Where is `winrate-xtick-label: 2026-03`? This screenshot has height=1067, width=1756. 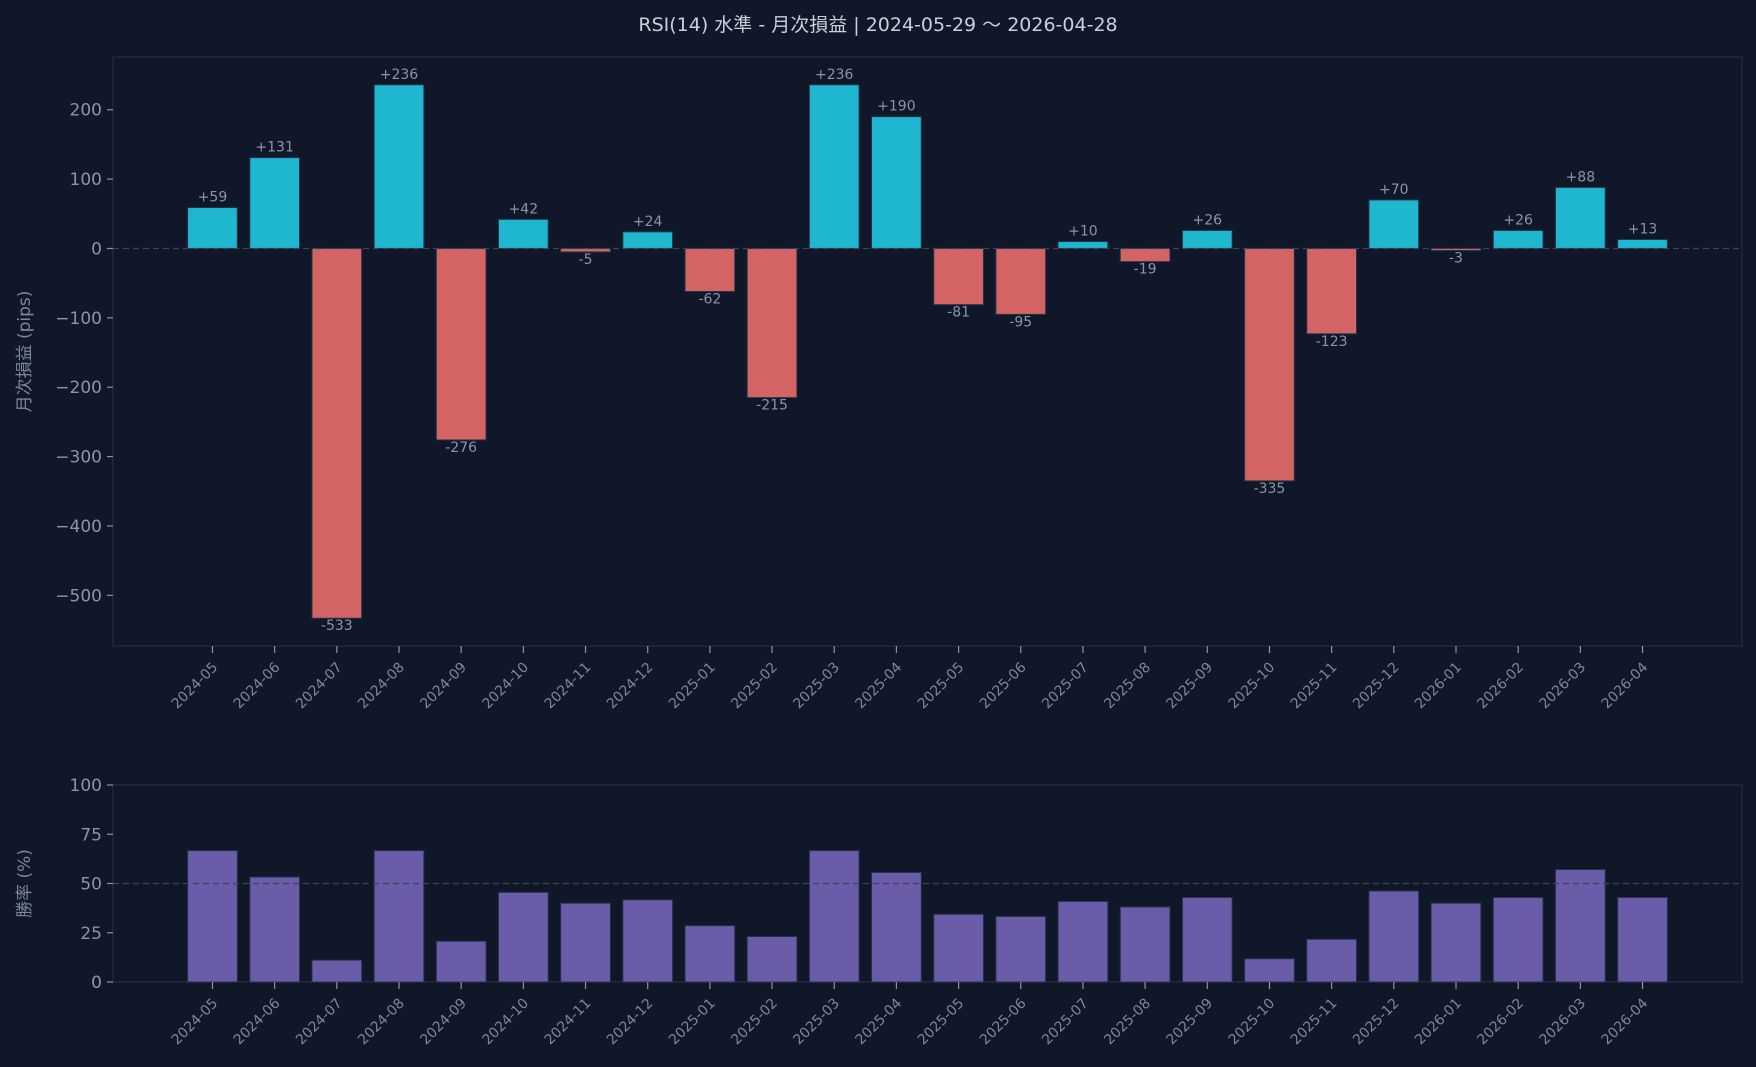 winrate-xtick-label: 2026-03 is located at coordinates (1562, 1022).